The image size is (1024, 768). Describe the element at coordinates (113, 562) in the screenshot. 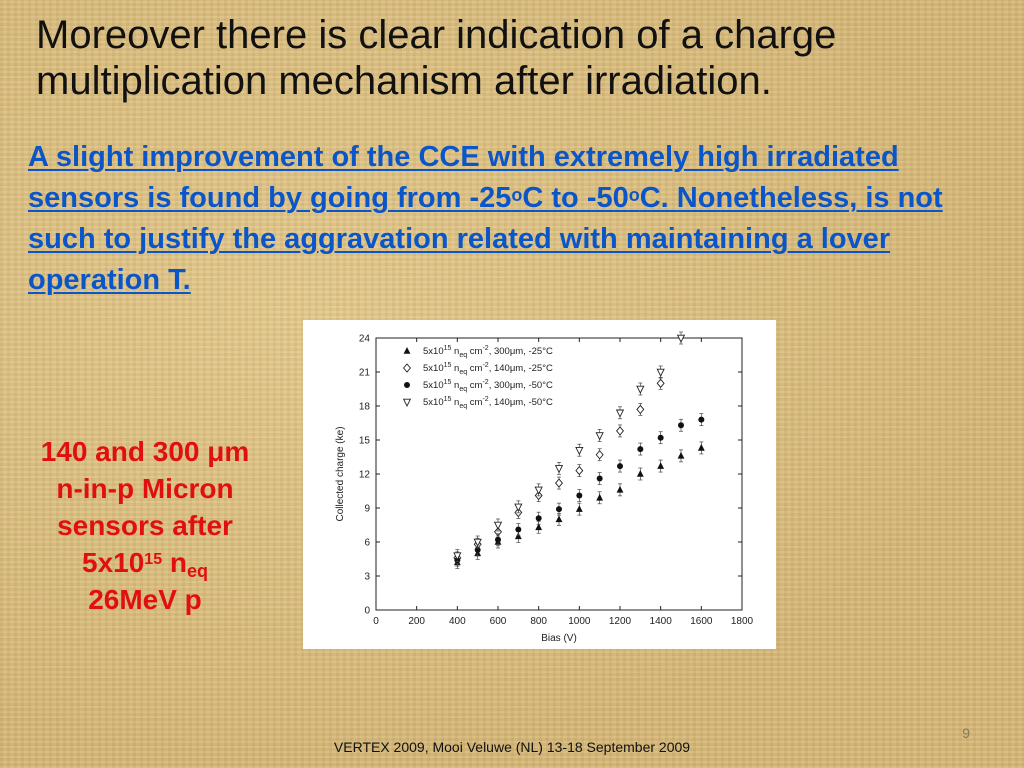

I see `note-fluence-base: 5x10` at that location.